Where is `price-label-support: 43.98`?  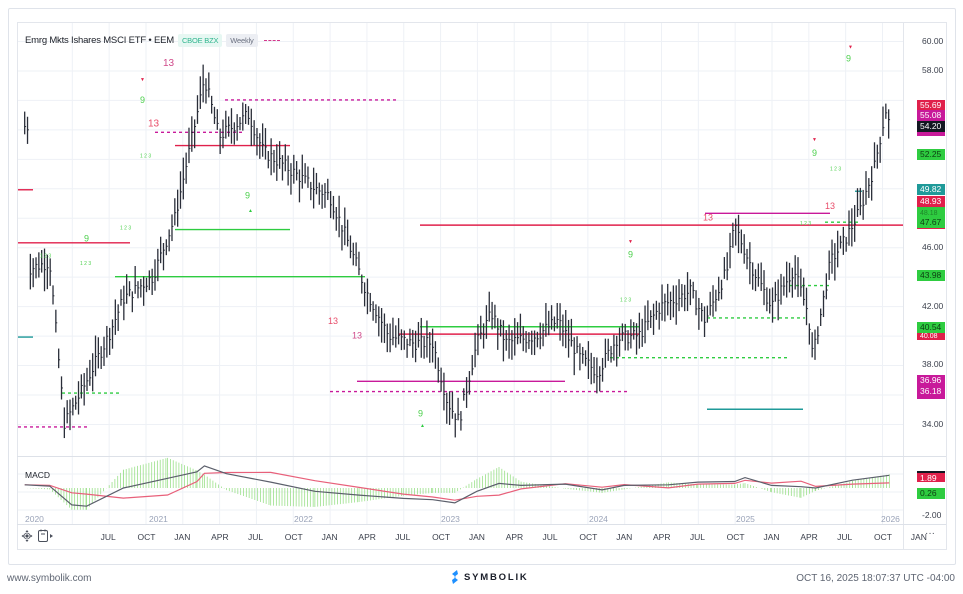 price-label-support: 43.98 is located at coordinates (931, 275).